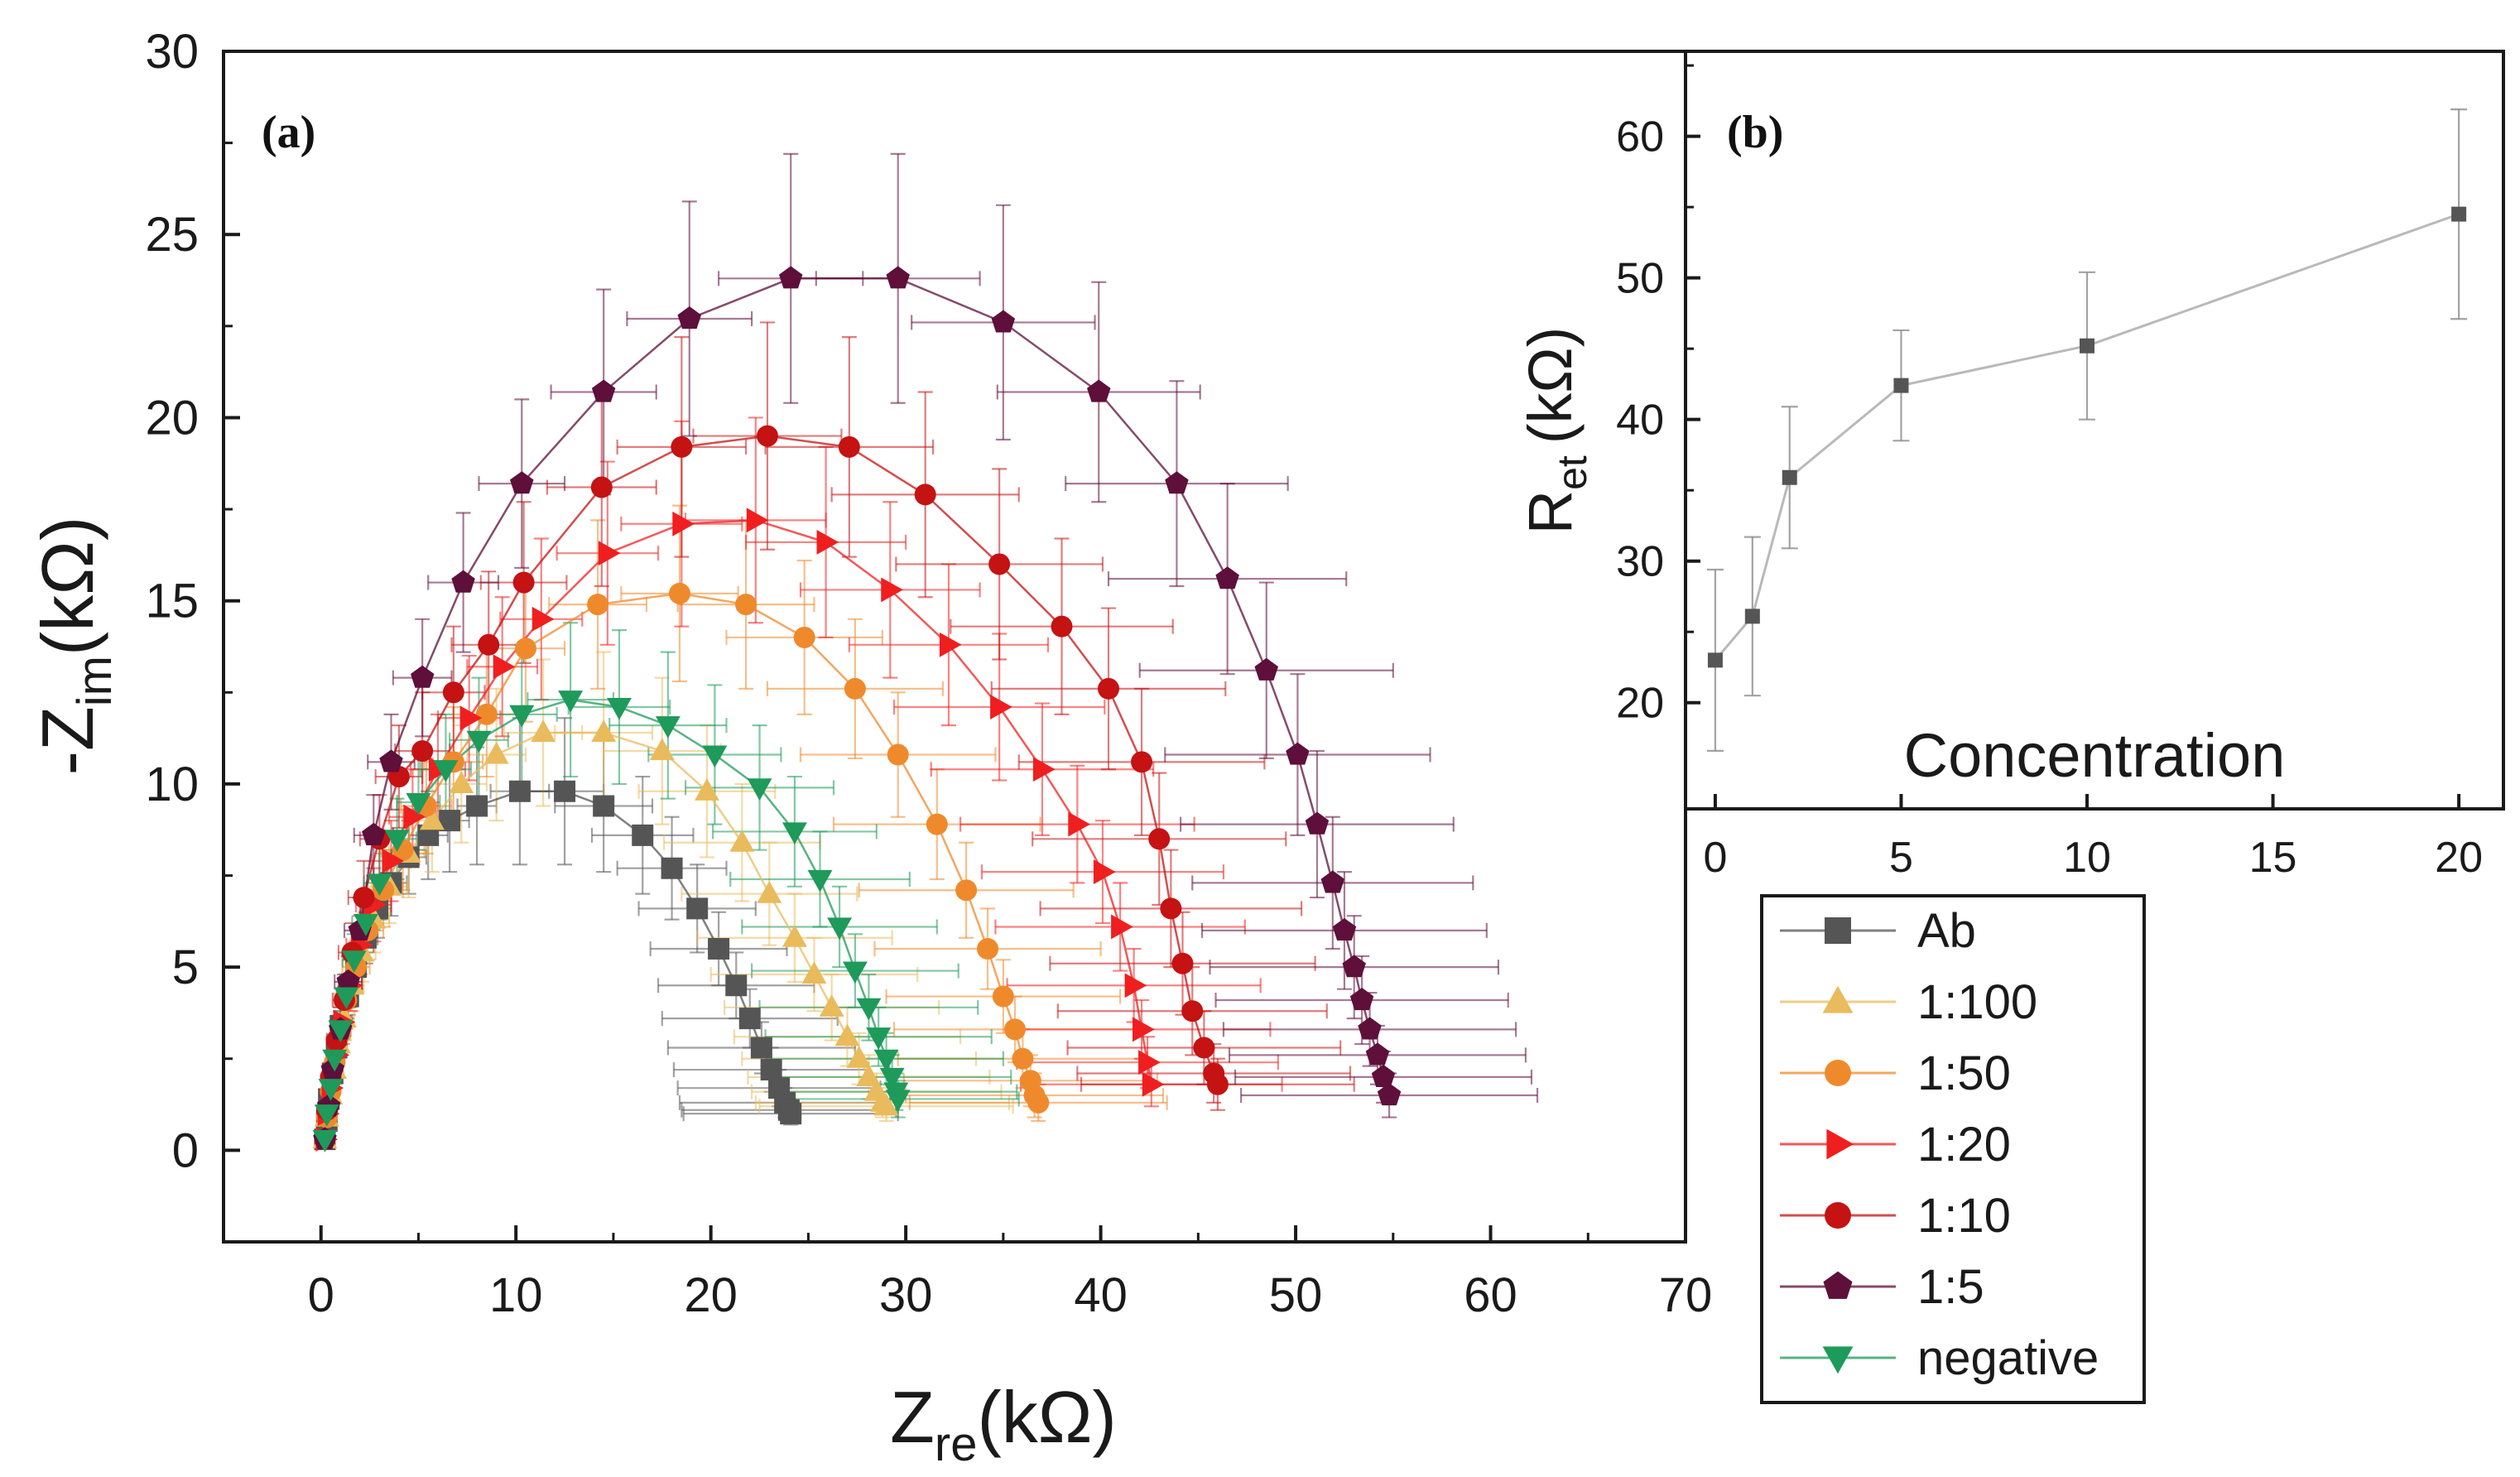 This screenshot has width=2520, height=1477. Describe the element at coordinates (1640, 279) in the screenshot. I see `b-y-tick-label: 50` at that location.